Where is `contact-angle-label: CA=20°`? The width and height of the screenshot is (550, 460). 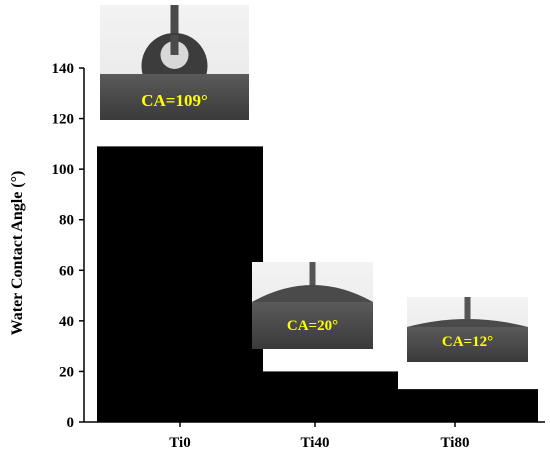 contact-angle-label: CA=20° is located at coordinates (312, 326).